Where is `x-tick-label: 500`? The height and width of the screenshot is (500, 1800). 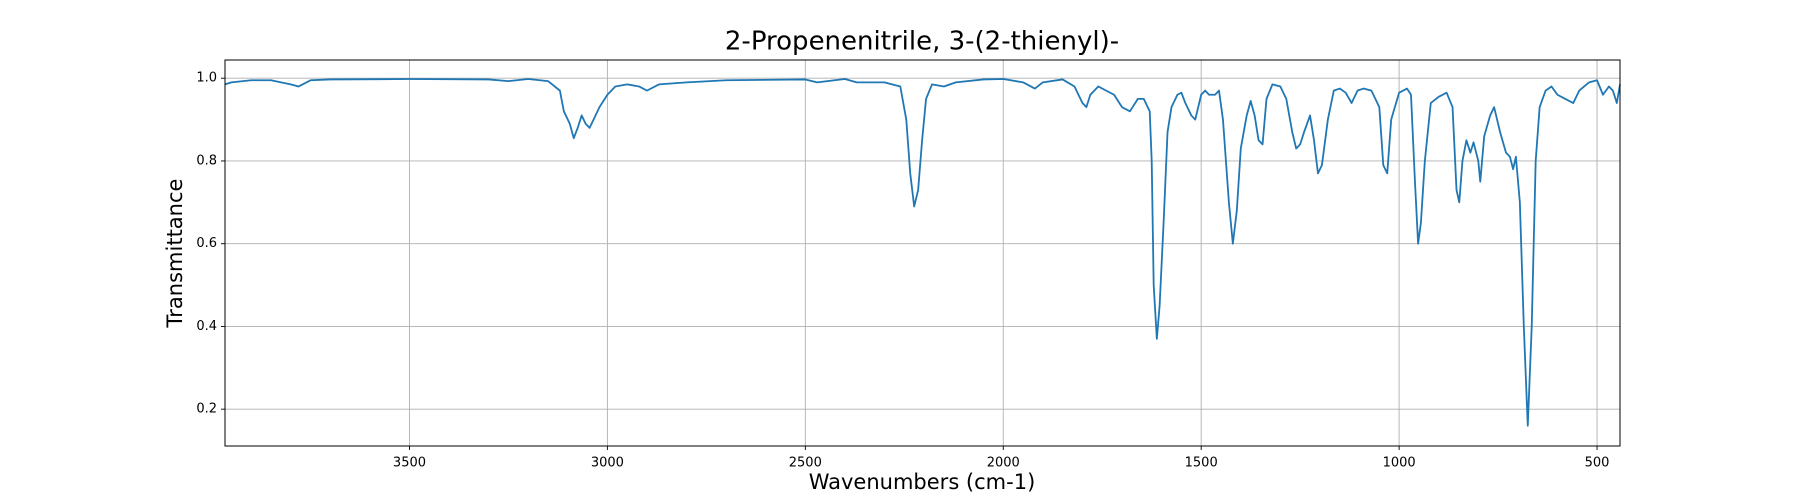
x-tick-label: 500 is located at coordinates (1597, 463).